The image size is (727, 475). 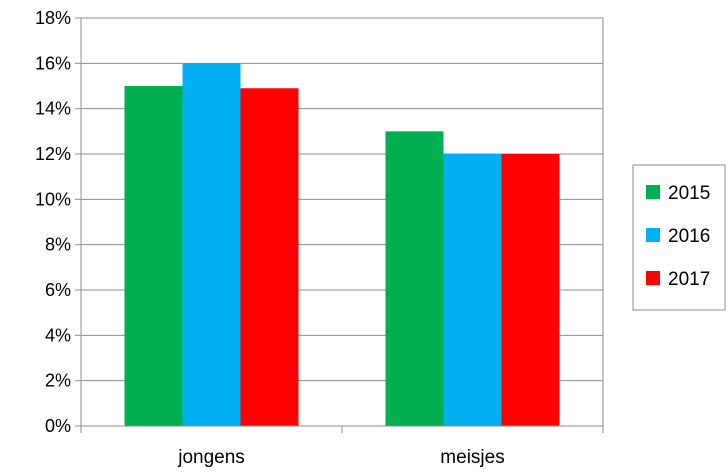 What do you see at coordinates (58, 290) in the screenshot?
I see `y-tick-label: 6%` at bounding box center [58, 290].